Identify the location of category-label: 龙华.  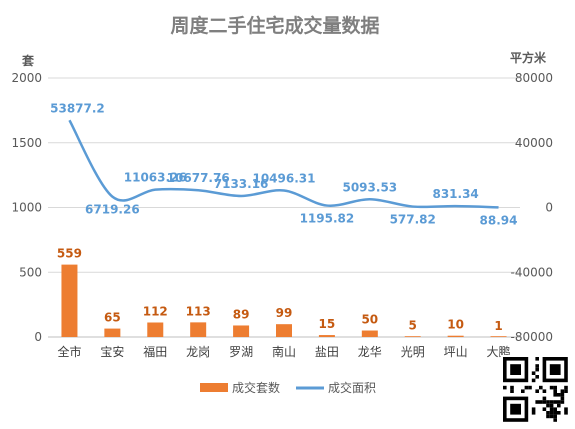
(370, 352).